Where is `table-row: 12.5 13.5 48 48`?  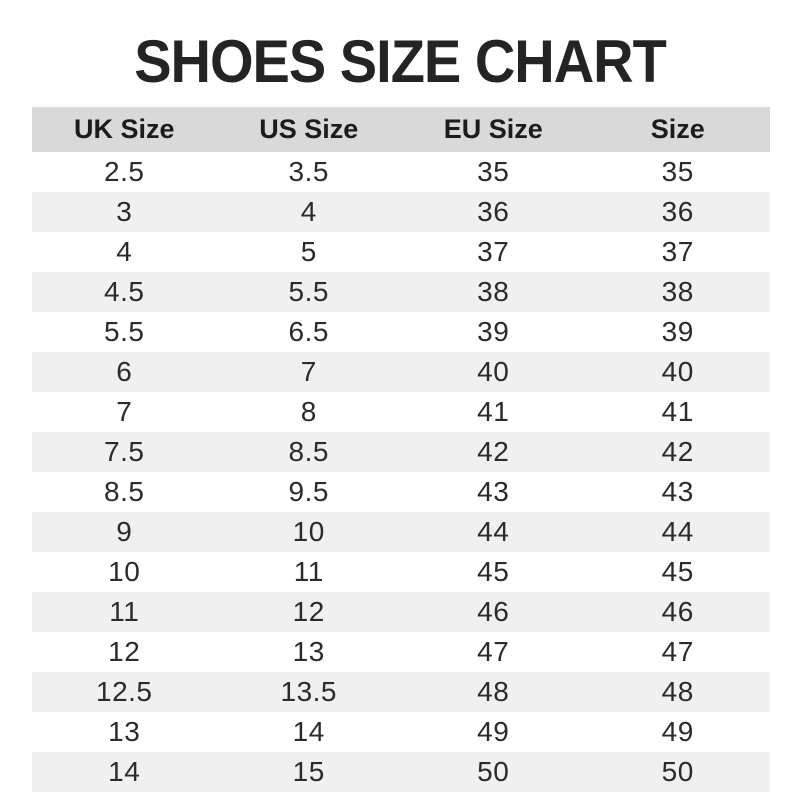
table-row: 12.5 13.5 48 48 is located at coordinates (401, 692).